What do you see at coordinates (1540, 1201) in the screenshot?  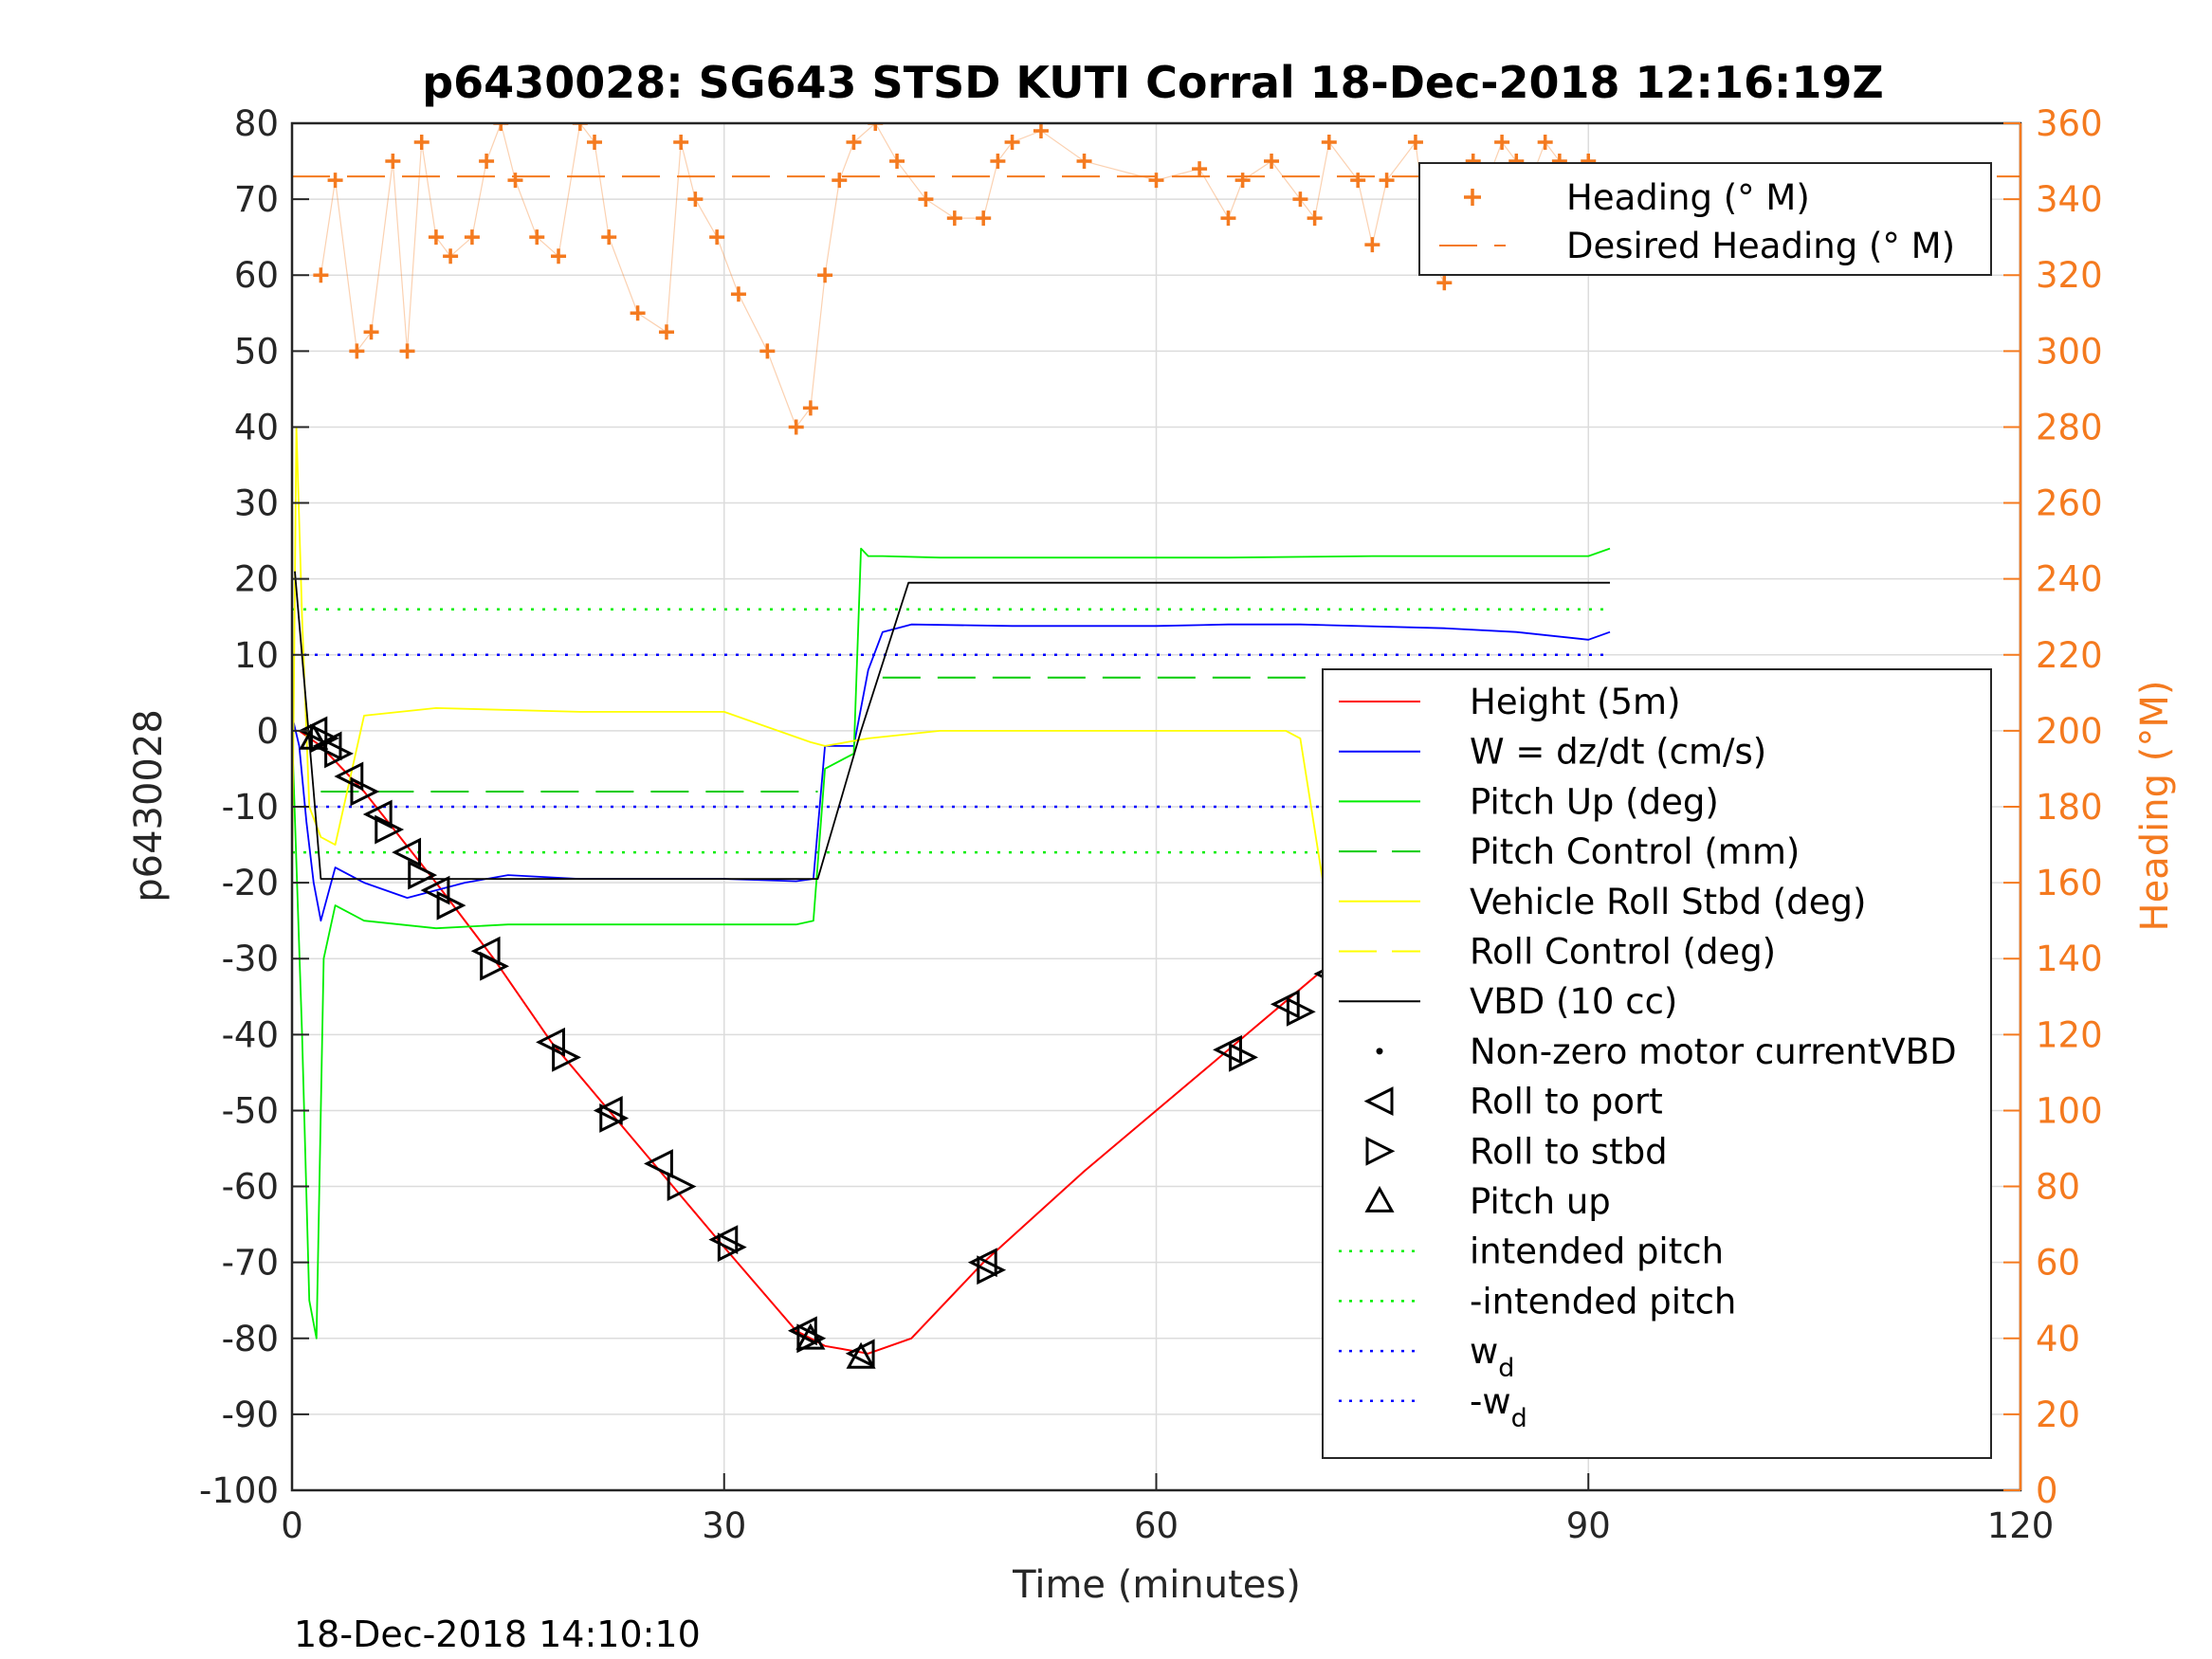 I see `legend-label: Pitch up` at bounding box center [1540, 1201].